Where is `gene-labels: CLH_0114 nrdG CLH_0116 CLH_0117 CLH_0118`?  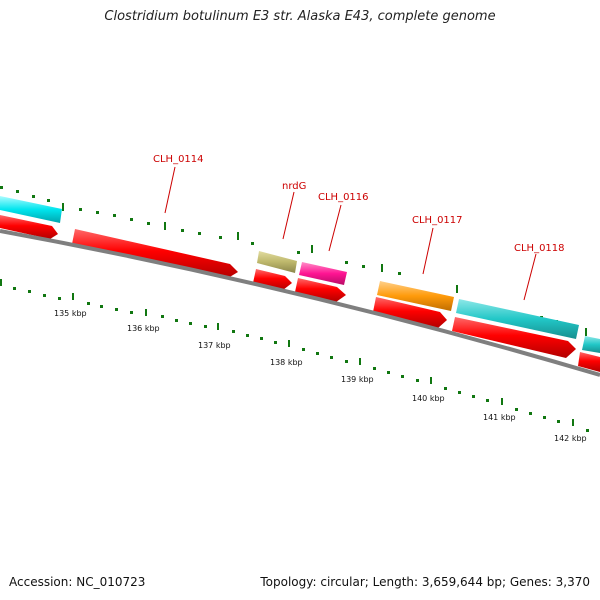 gene-labels: CLH_0114 nrdG CLH_0116 CLH_0117 CLH_0118 is located at coordinates (359, 204).